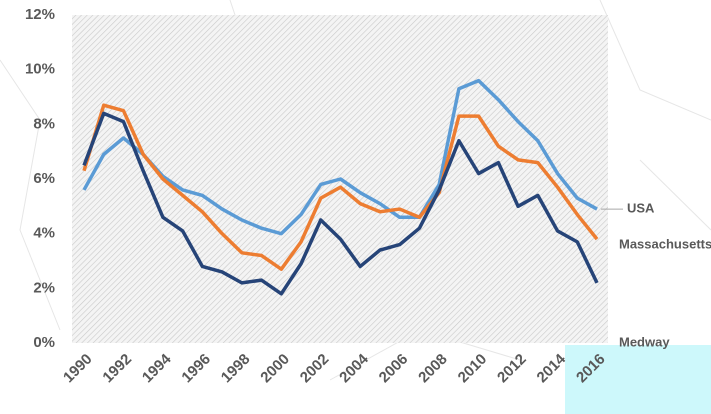  What do you see at coordinates (40, 14) in the screenshot?
I see `y-tick-label: 12%` at bounding box center [40, 14].